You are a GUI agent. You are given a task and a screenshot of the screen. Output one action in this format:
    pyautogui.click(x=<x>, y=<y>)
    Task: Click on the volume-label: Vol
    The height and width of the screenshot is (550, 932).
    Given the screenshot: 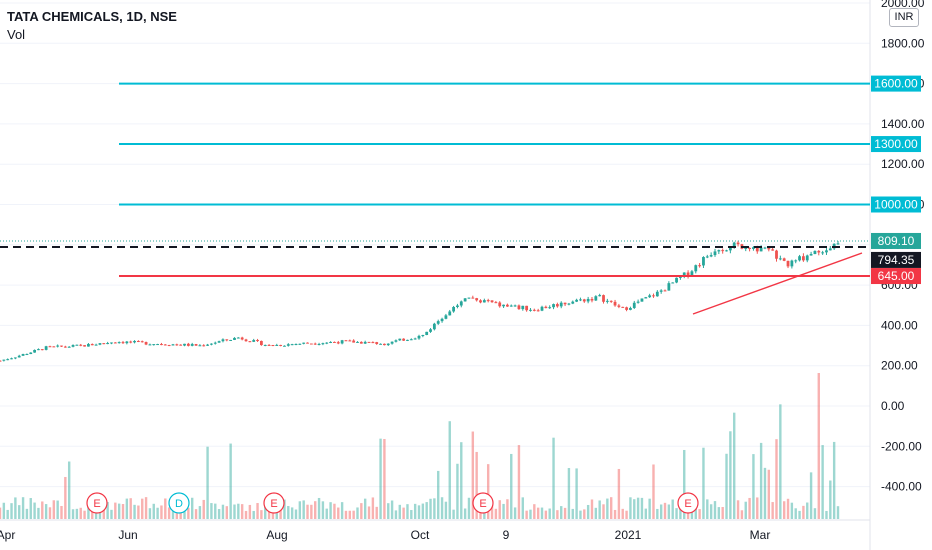 What is the action you would take?
    pyautogui.click(x=16, y=34)
    